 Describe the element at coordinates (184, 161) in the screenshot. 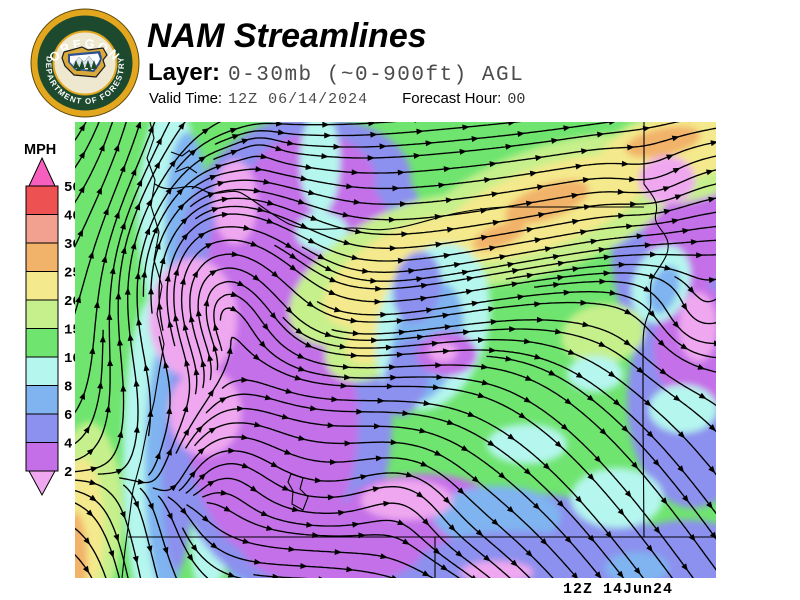

I see `puget-river-squiggle` at that location.